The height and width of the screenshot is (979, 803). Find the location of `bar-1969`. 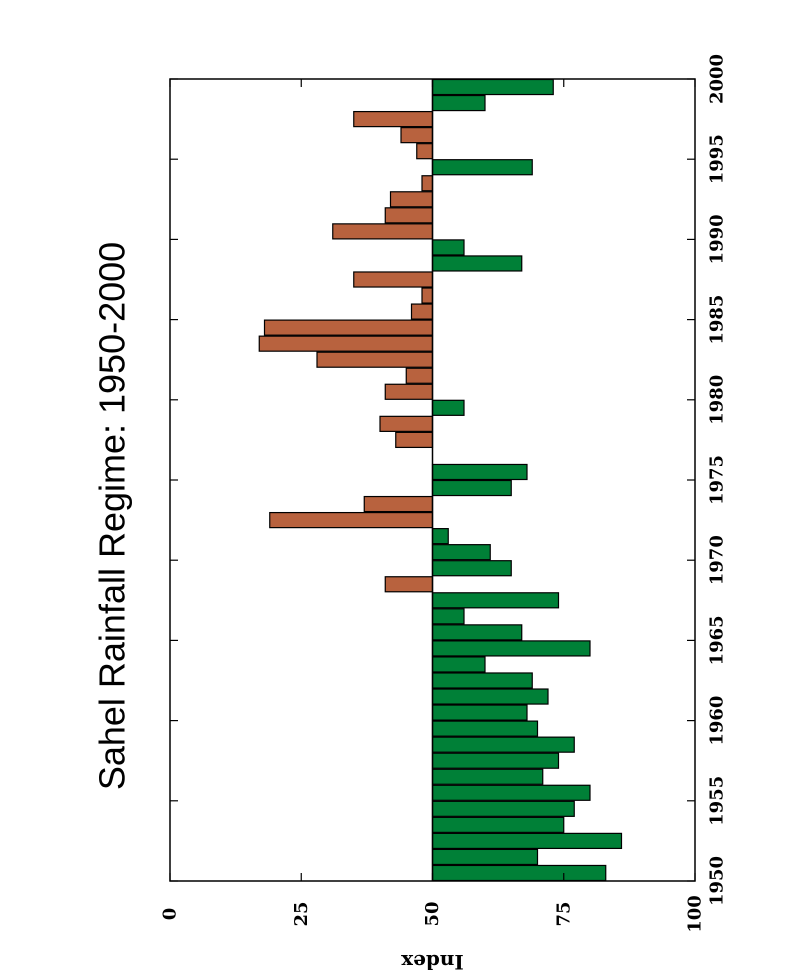

bar-1969 is located at coordinates (471, 568).